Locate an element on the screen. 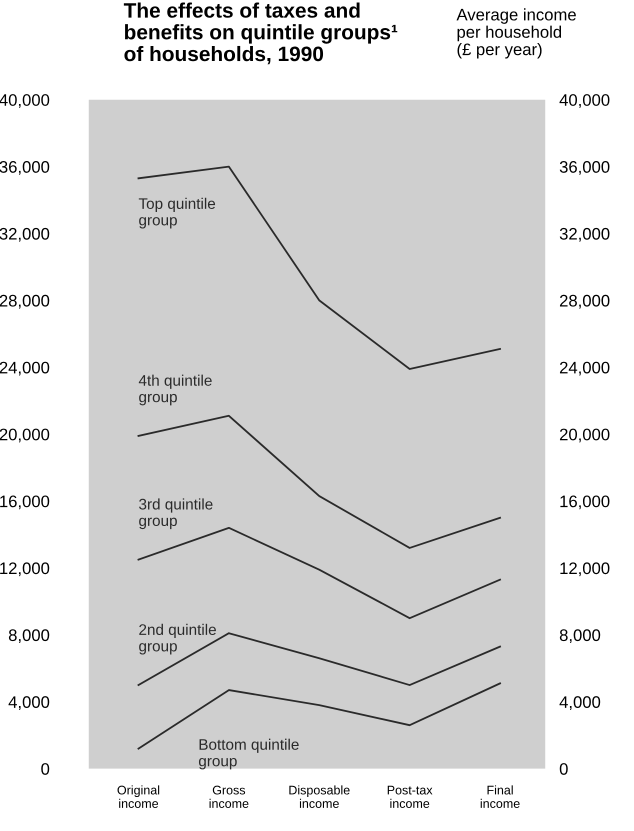 This screenshot has width=634, height=831. y2-tick-label: 36,000 is located at coordinates (585, 168).